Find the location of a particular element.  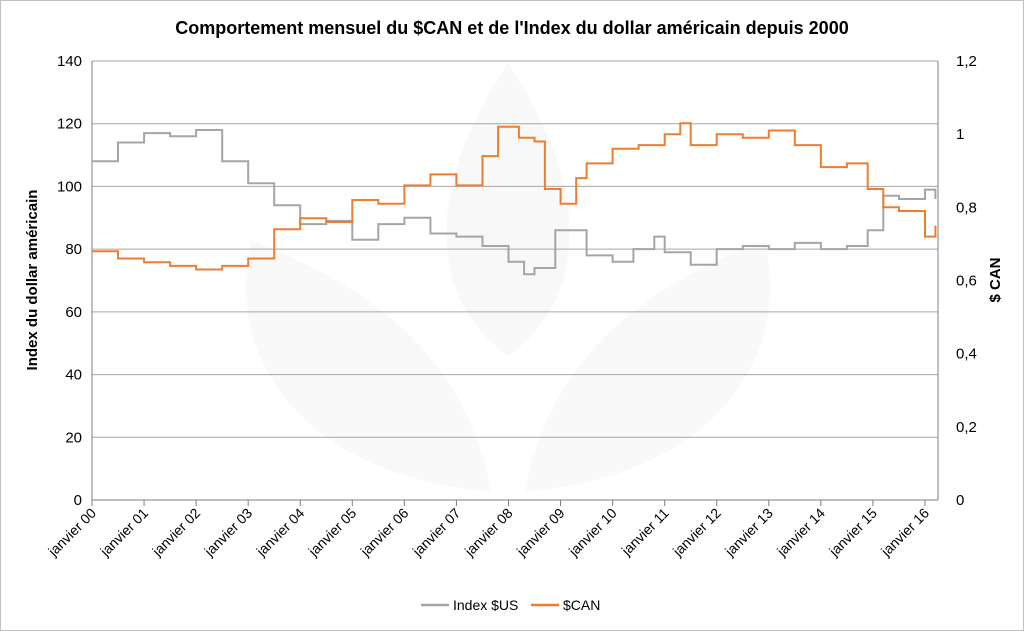

y-tick-label: 120 is located at coordinates (69, 124).